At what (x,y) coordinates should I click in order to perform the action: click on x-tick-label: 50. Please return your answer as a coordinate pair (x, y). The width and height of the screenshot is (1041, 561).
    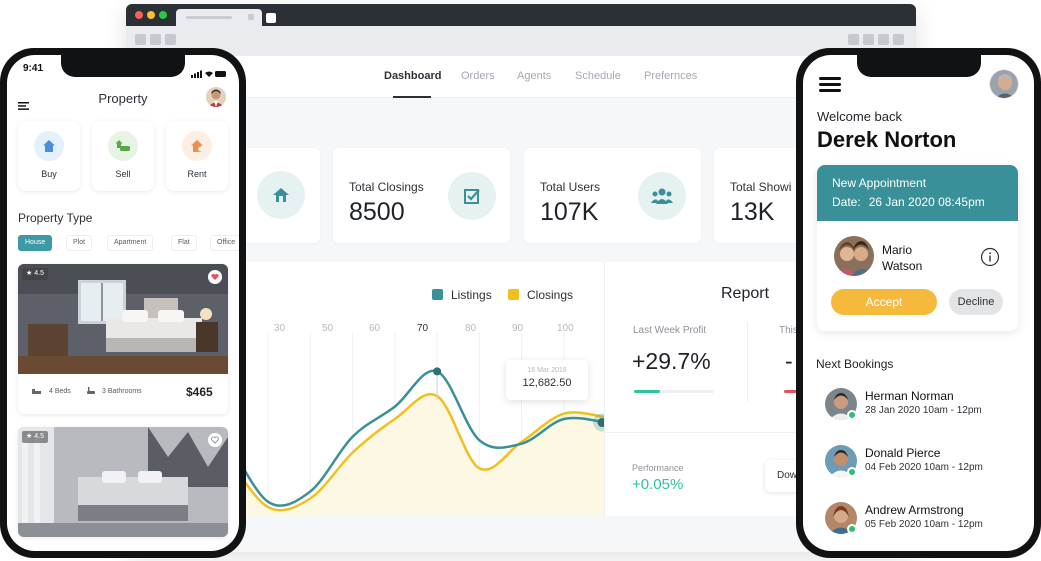
    Looking at the image, I should click on (328, 328).